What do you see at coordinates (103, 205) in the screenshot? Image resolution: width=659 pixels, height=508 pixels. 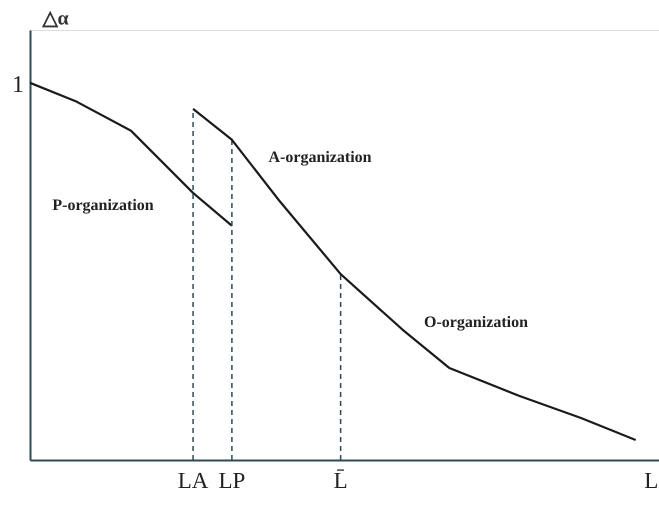 I see `annotation: P-organization` at bounding box center [103, 205].